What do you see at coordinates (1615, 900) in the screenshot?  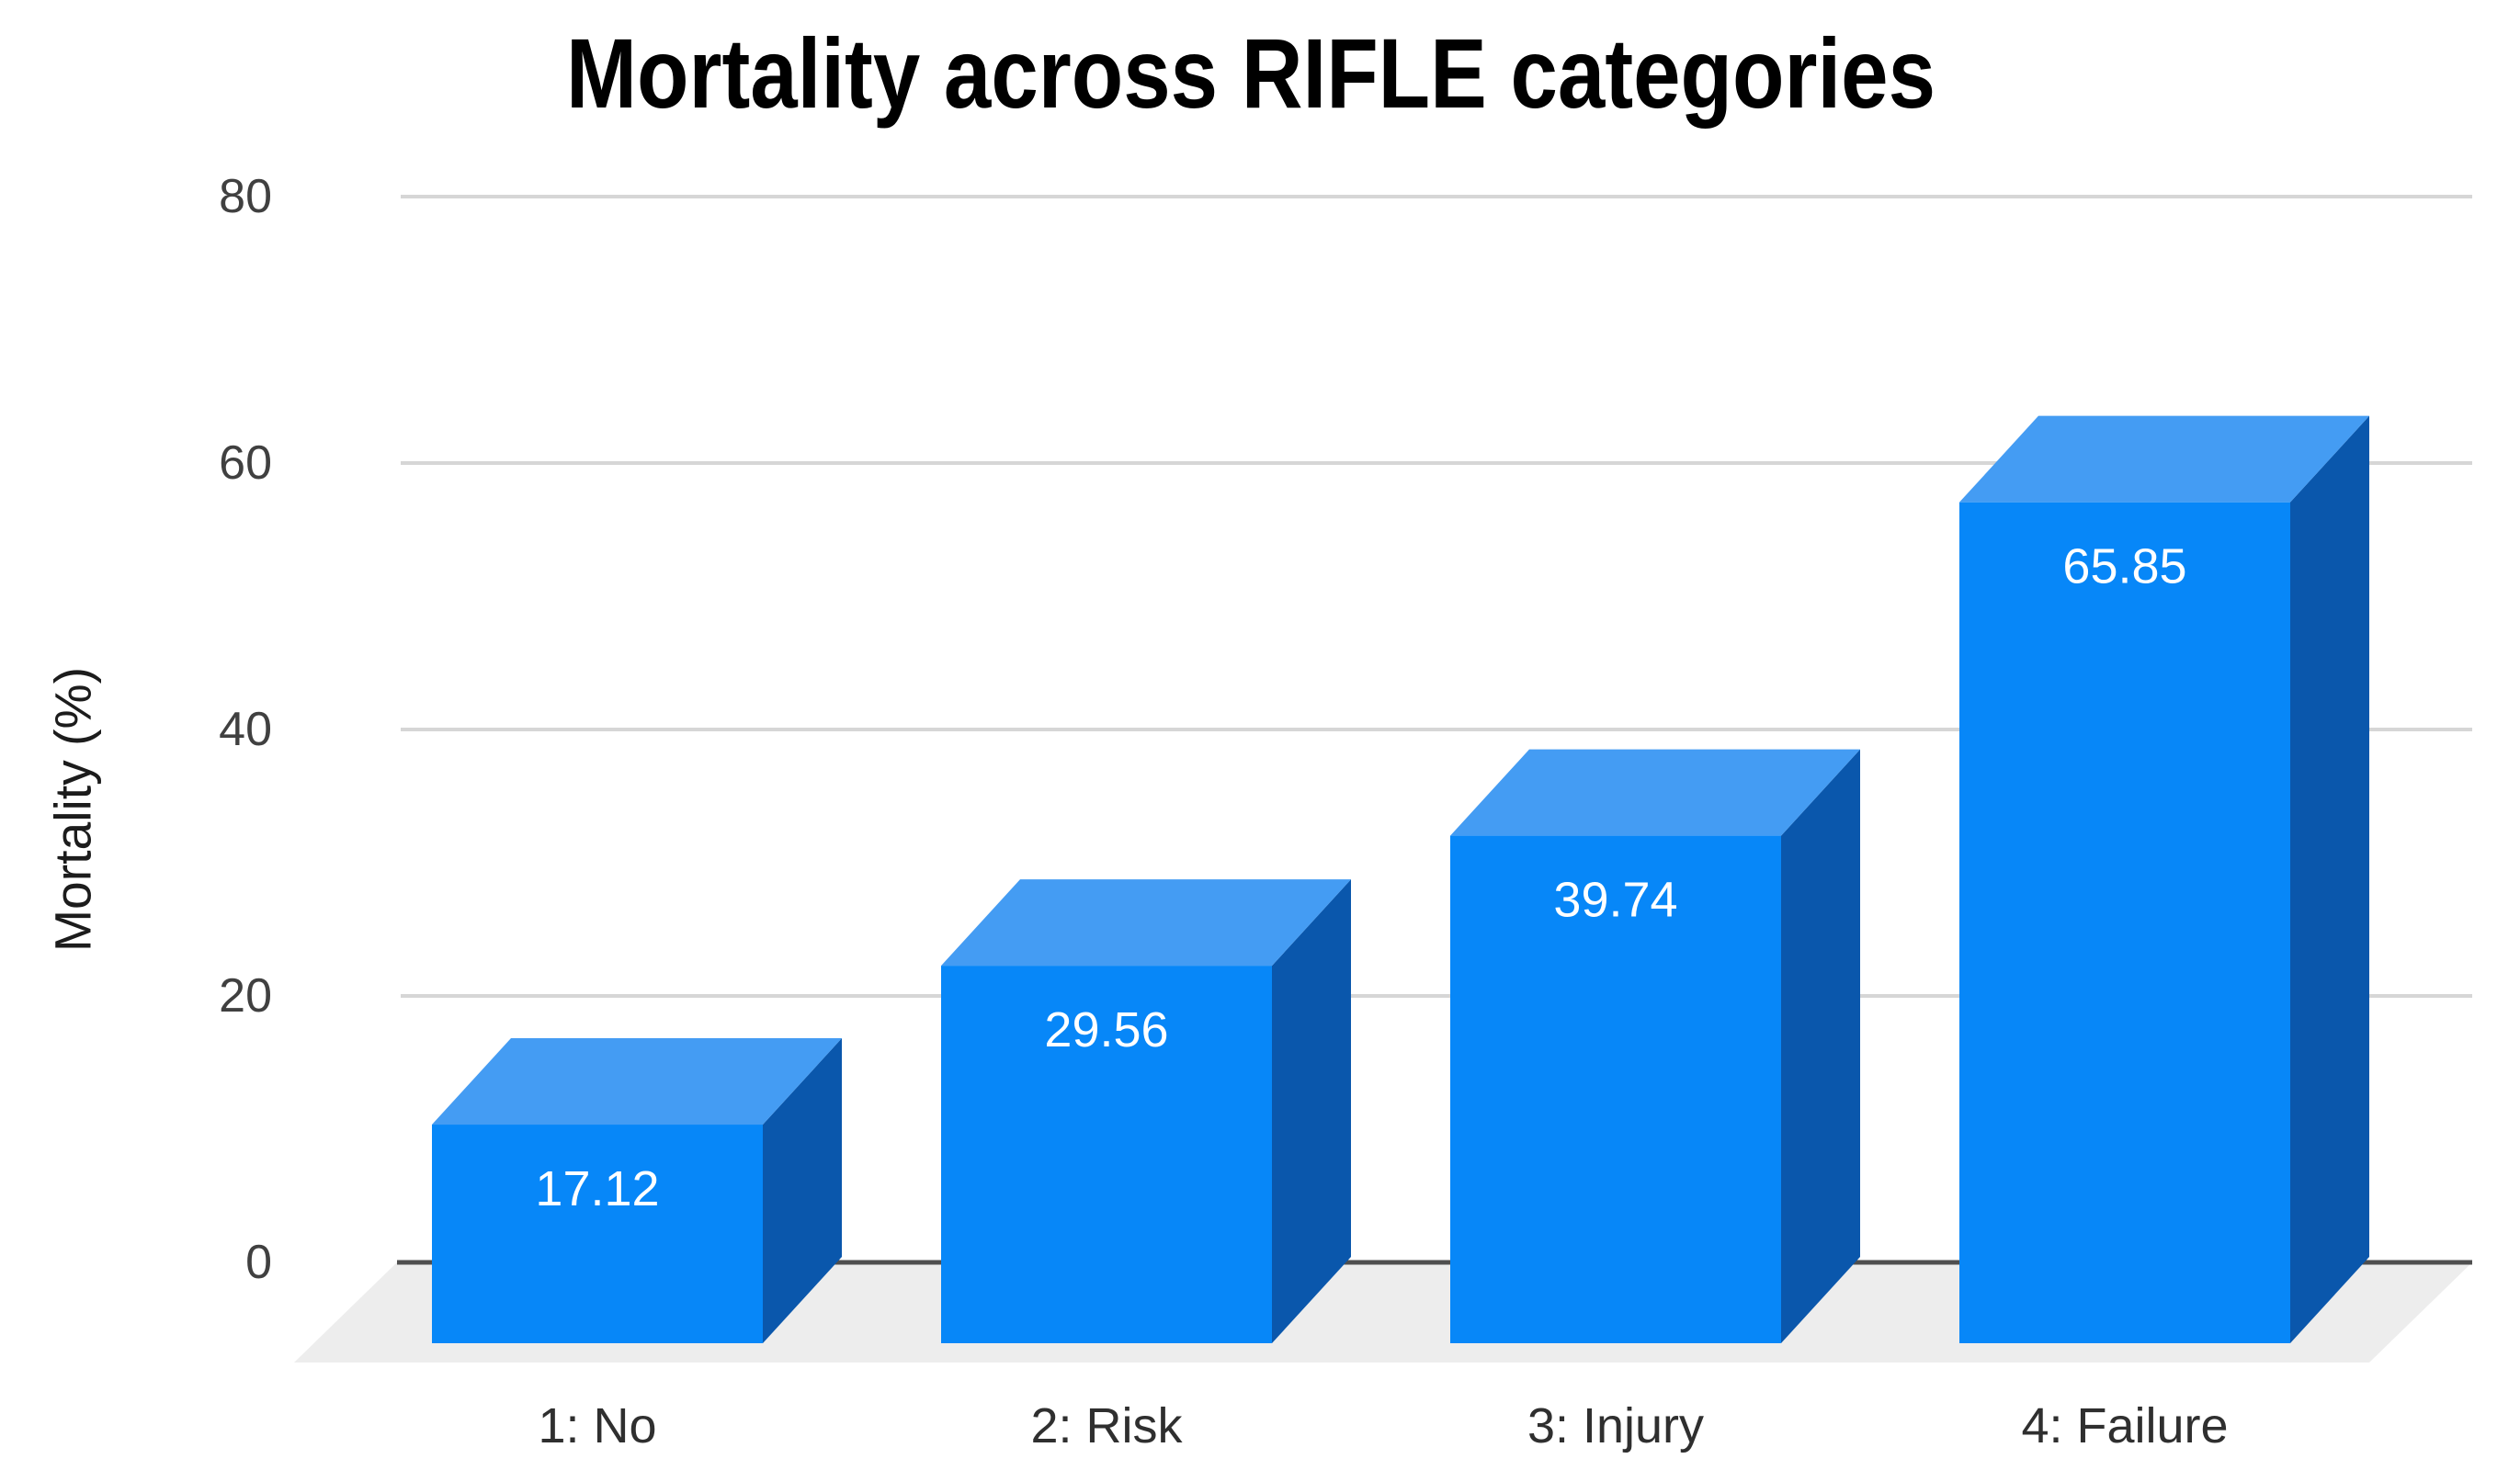 I see `bar-value-label: 39.74` at bounding box center [1615, 900].